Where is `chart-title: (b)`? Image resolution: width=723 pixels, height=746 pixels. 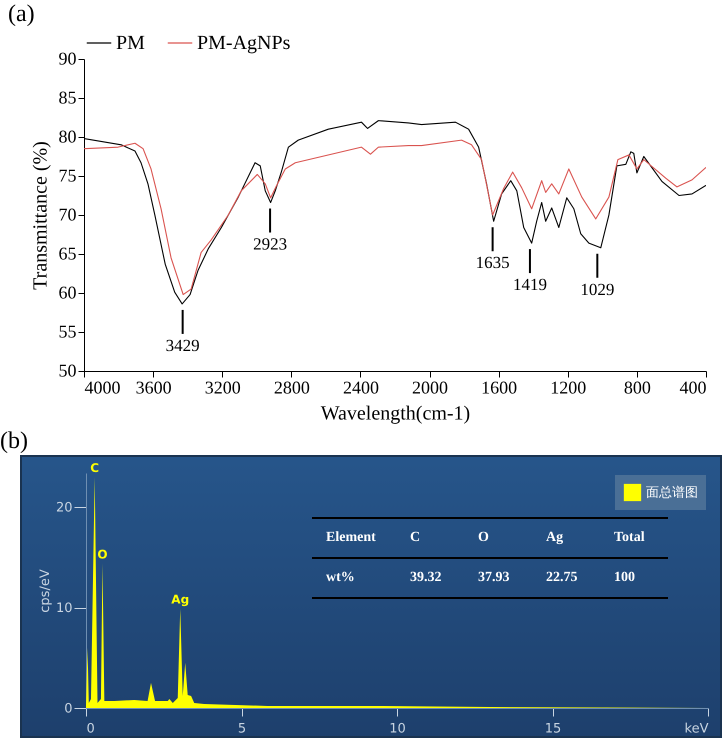 chart-title: (b) is located at coordinates (14, 441).